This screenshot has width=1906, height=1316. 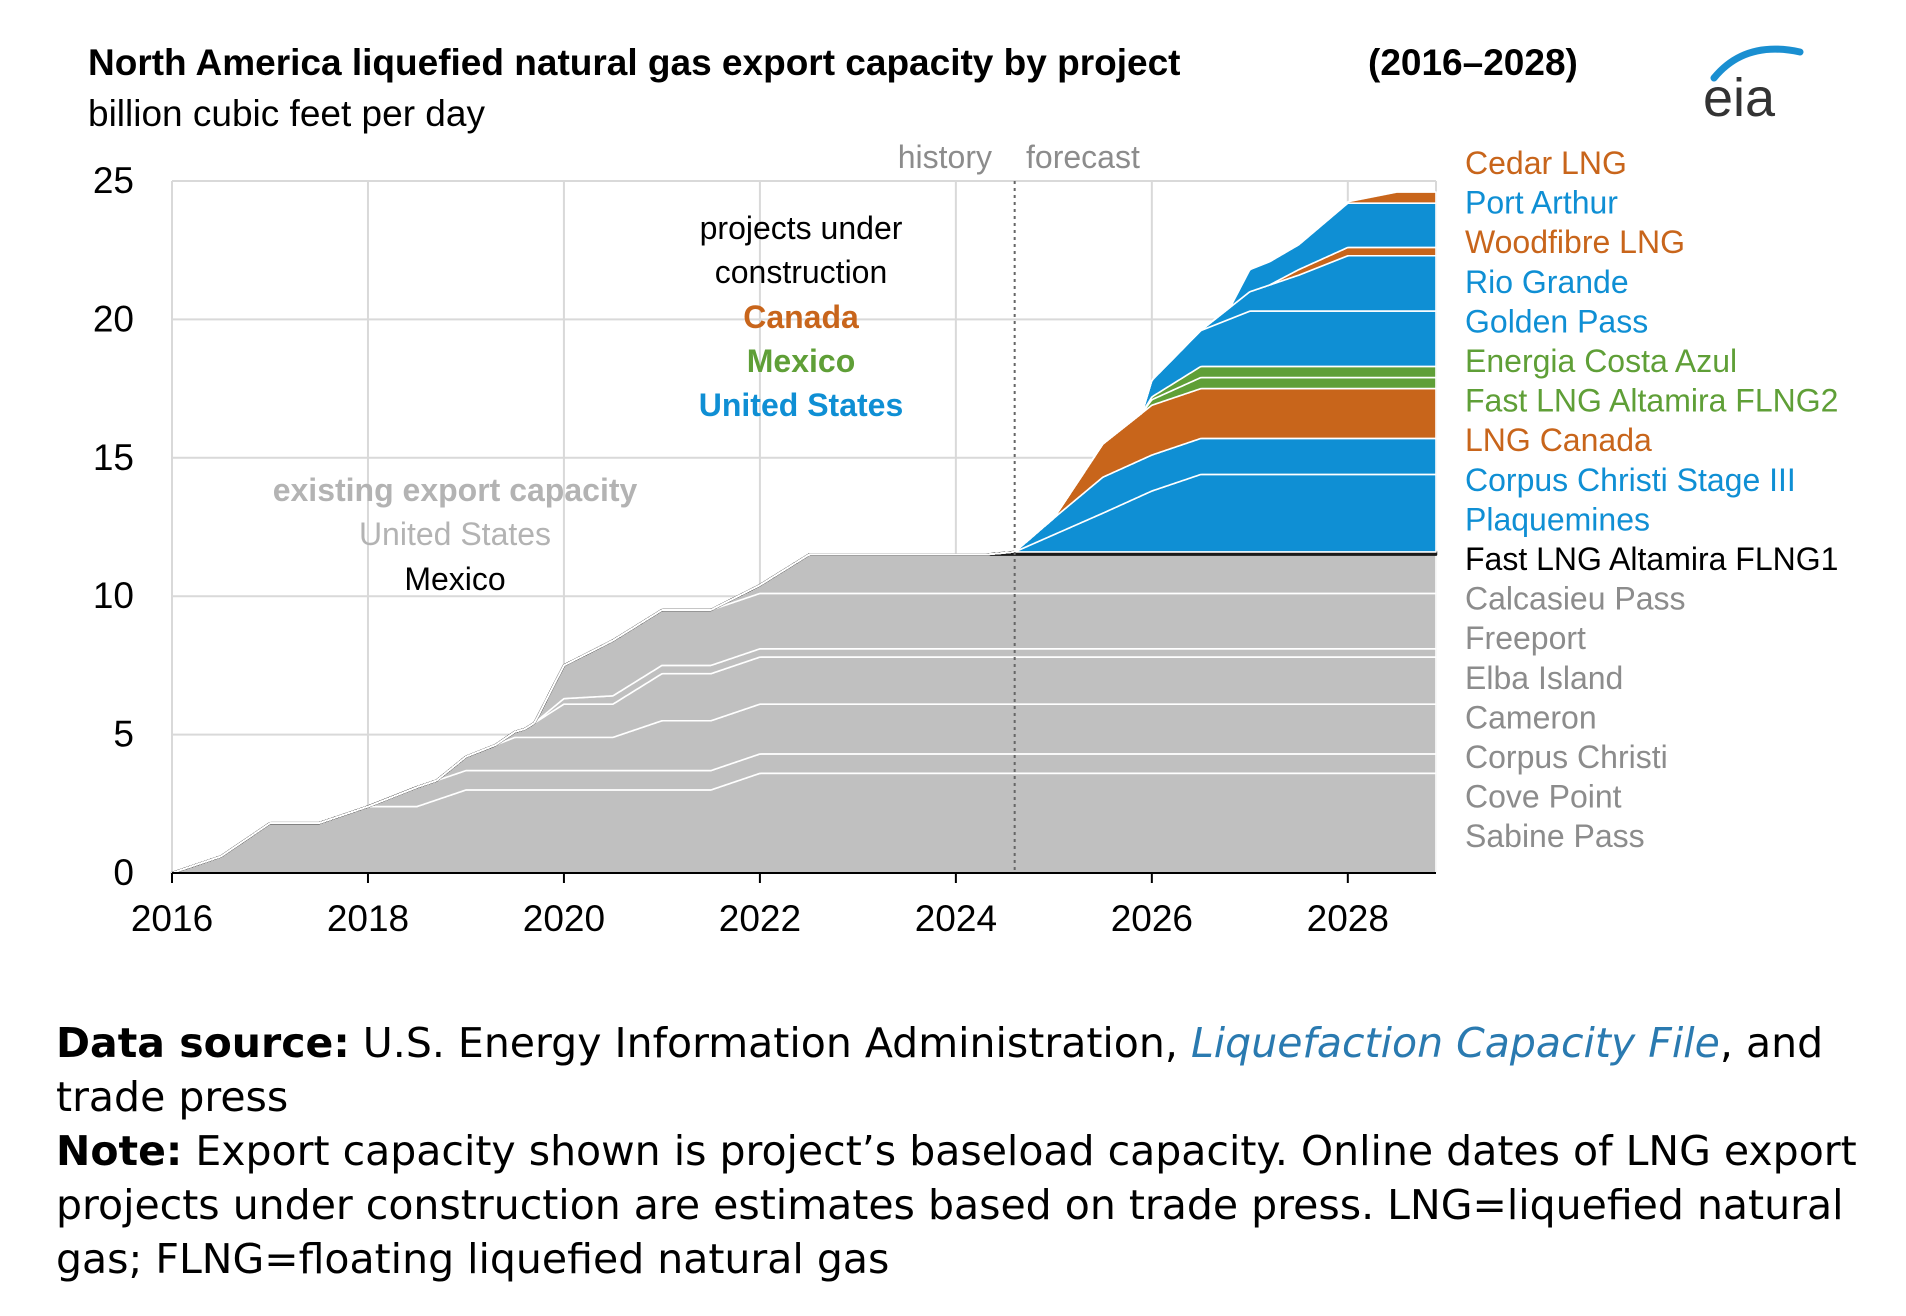 I want to click on canada-label: Canada, so click(x=801, y=317).